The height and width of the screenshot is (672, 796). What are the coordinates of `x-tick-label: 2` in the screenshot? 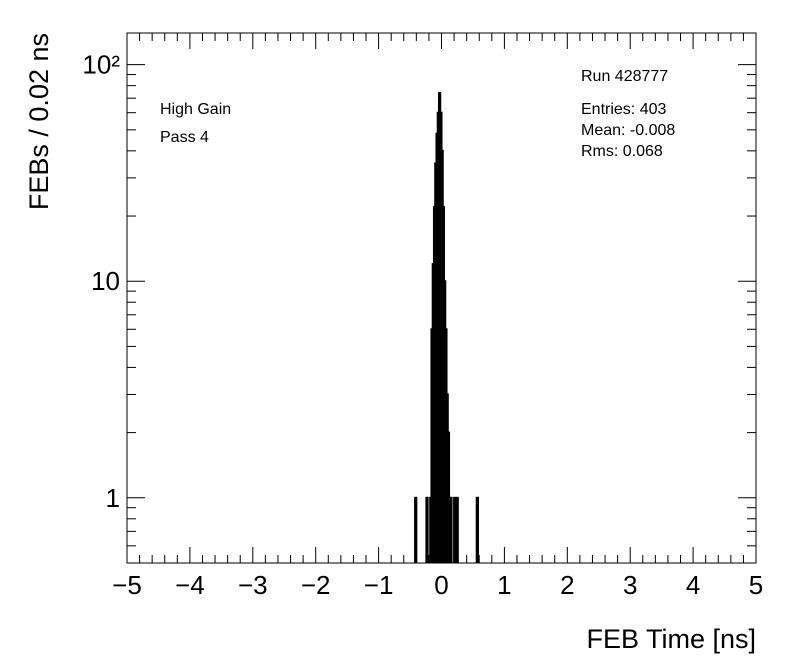 It's located at (567, 585).